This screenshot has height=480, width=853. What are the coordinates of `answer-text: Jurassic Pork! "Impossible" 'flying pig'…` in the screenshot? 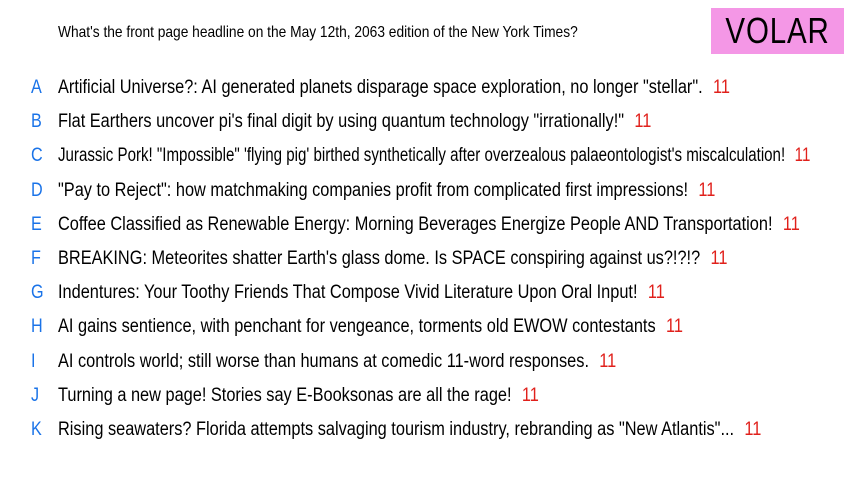 It's located at (422, 156).